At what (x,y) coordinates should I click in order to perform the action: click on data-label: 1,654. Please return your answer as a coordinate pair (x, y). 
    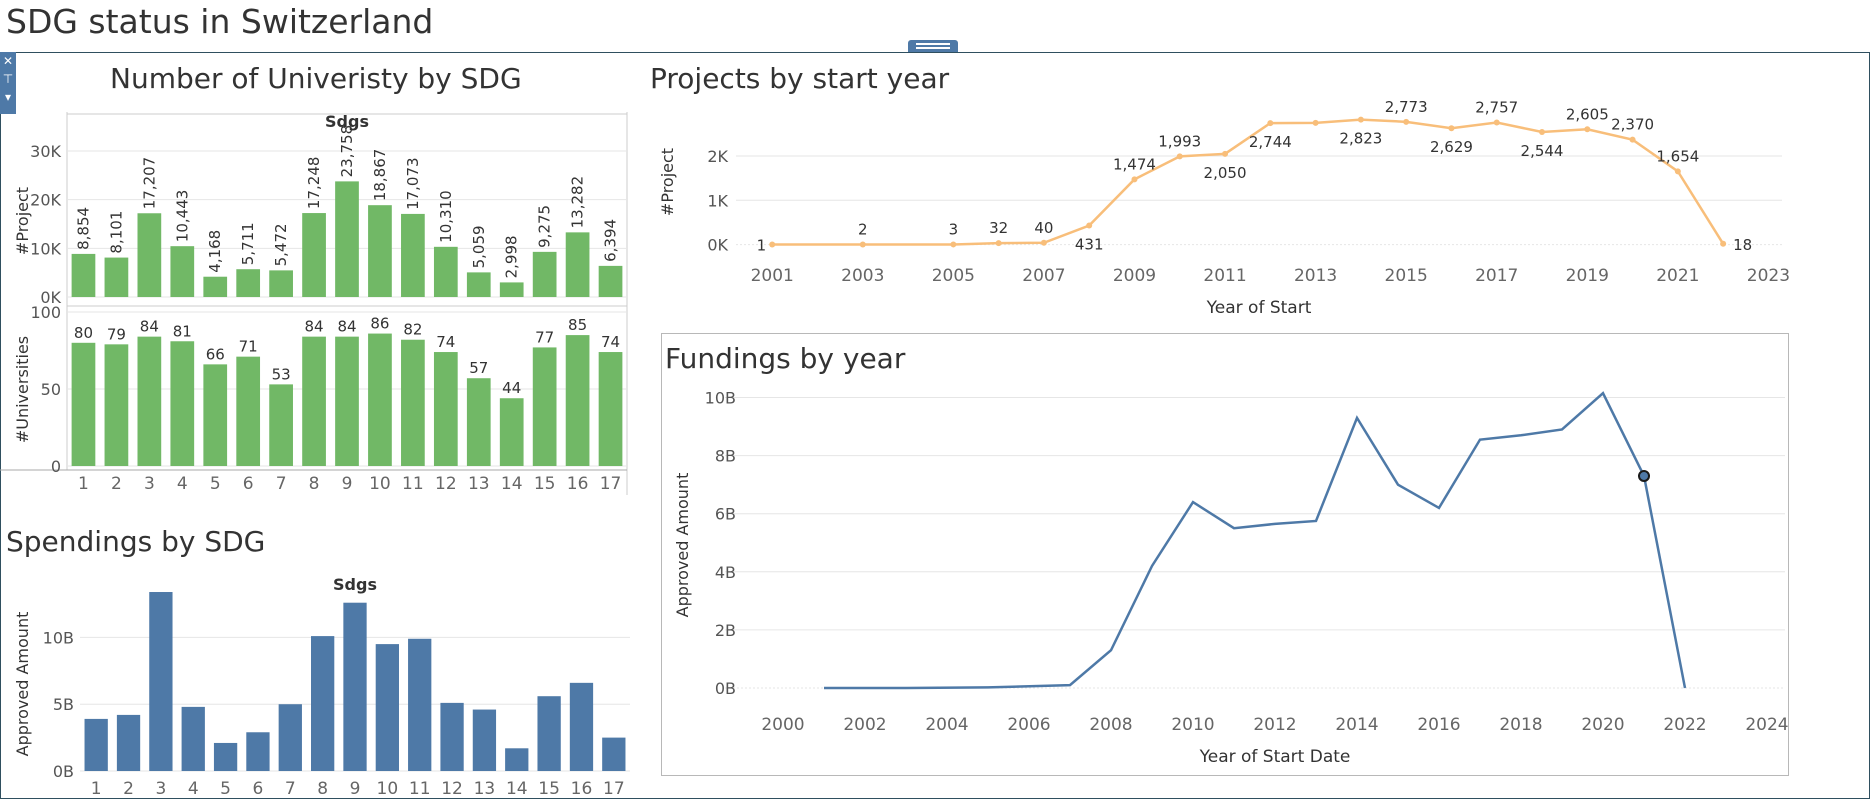
    Looking at the image, I should click on (1677, 156).